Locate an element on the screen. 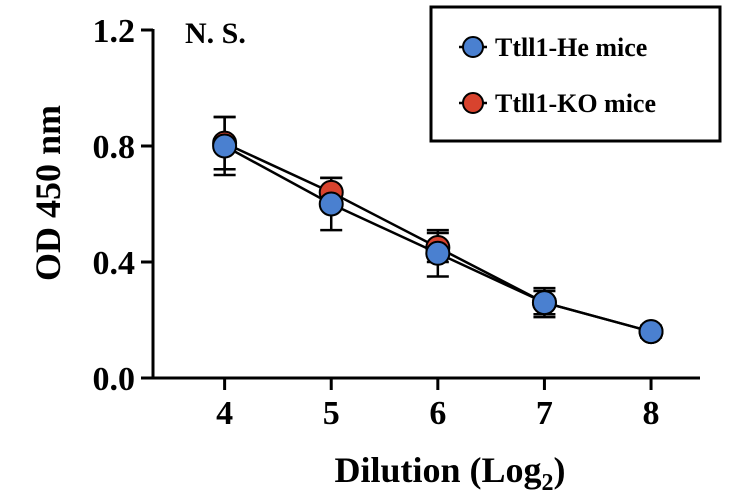  legend: Ttll1-He mice Ttll1-KO mice is located at coordinates (575, 74).